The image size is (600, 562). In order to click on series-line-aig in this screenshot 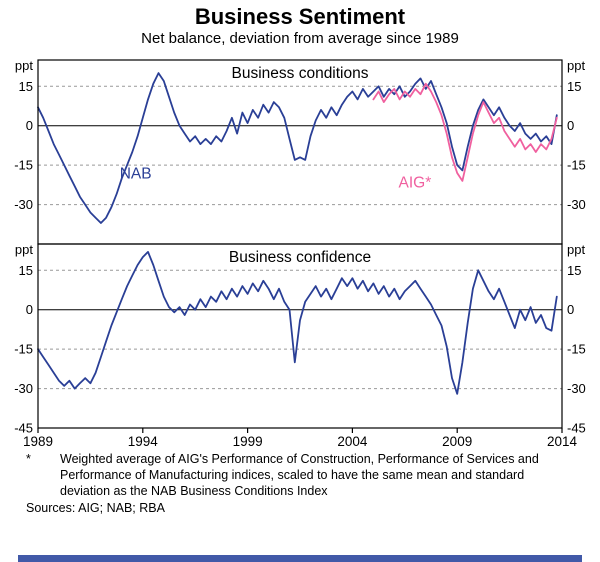, I will do `click(465, 133)`.